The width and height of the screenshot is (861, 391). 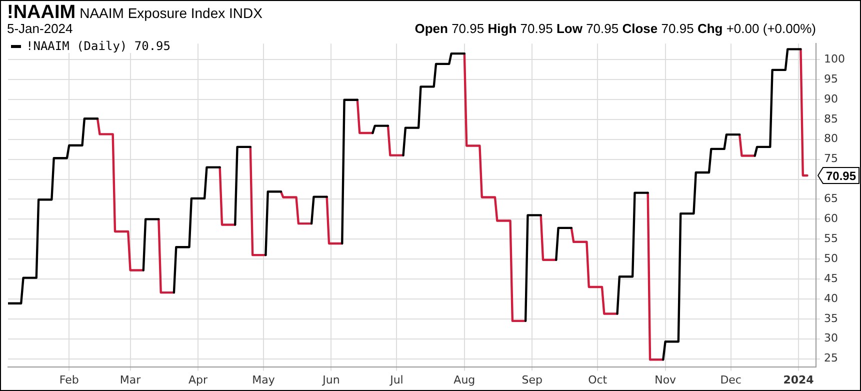 What do you see at coordinates (665, 379) in the screenshot?
I see `x-tick-label: Nov` at bounding box center [665, 379].